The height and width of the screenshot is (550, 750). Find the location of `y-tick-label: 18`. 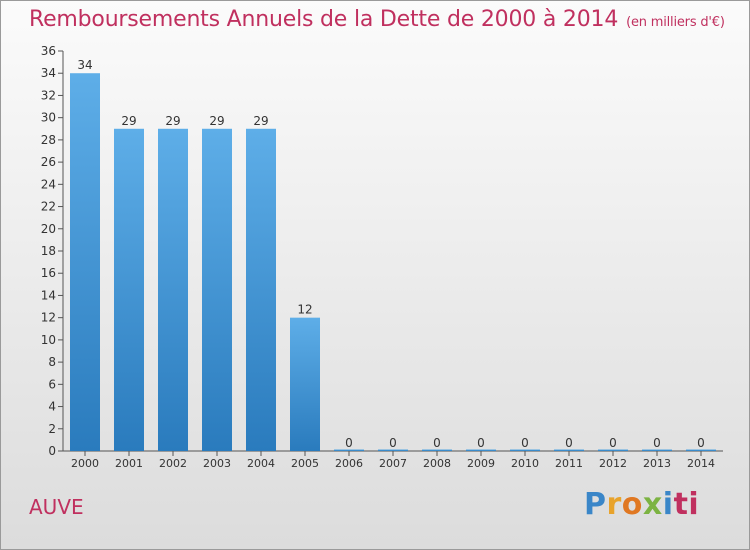

y-tick-label: 18 is located at coordinates (48, 251).